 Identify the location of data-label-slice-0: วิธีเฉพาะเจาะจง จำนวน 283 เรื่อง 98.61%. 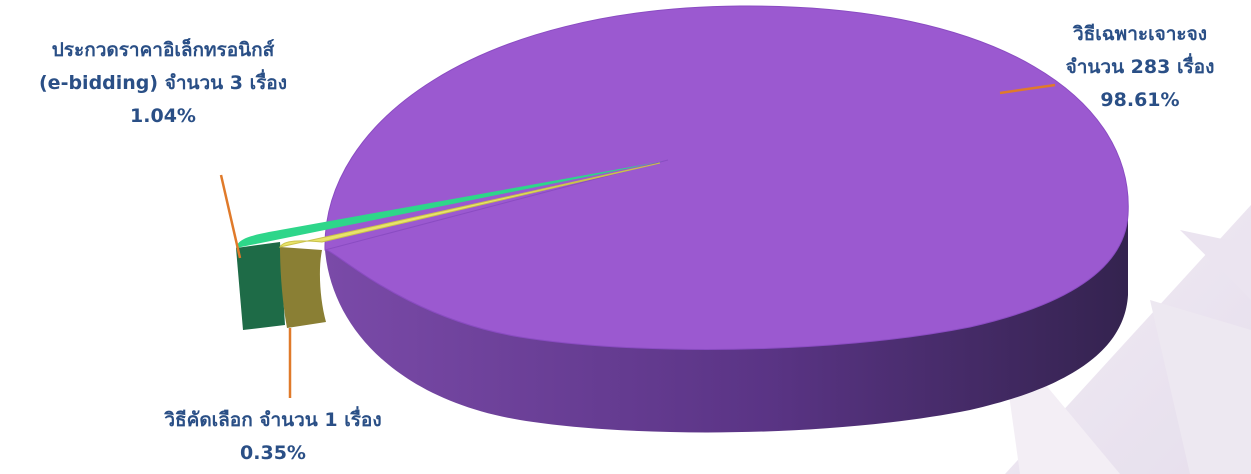
(1140, 67).